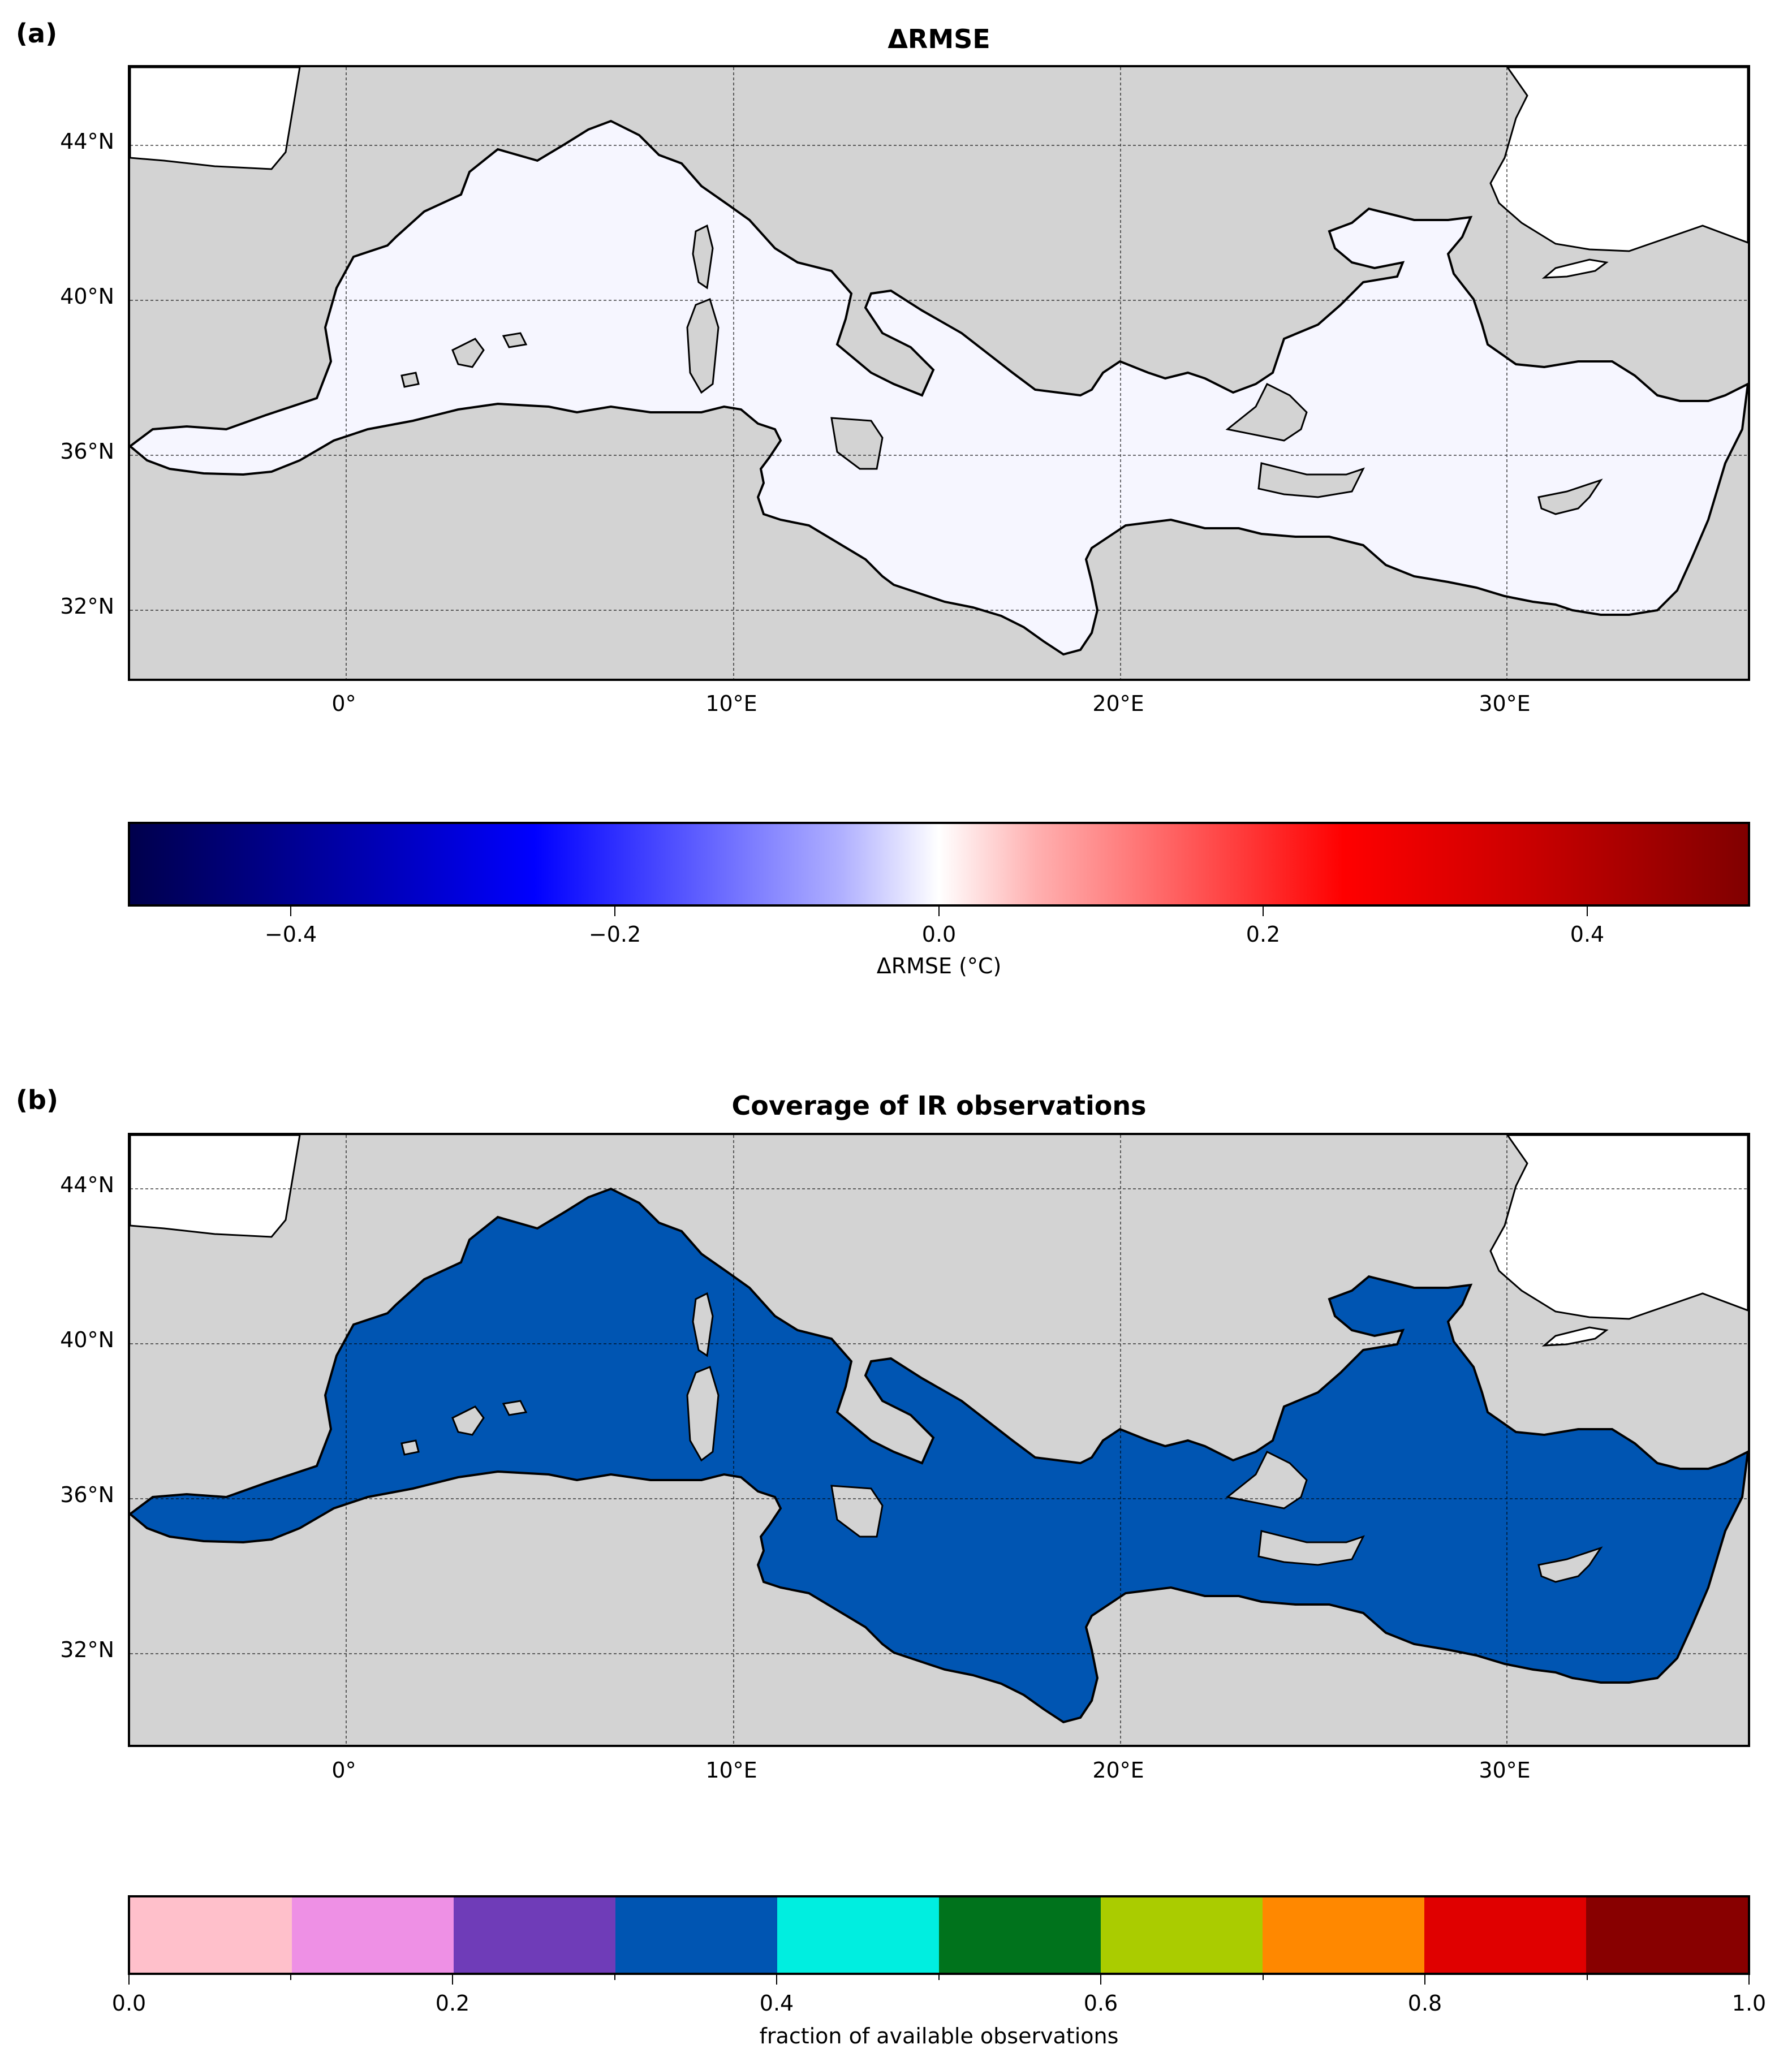  What do you see at coordinates (1587, 934) in the screenshot?
I see `colorbar-a-tick-label: 0.4` at bounding box center [1587, 934].